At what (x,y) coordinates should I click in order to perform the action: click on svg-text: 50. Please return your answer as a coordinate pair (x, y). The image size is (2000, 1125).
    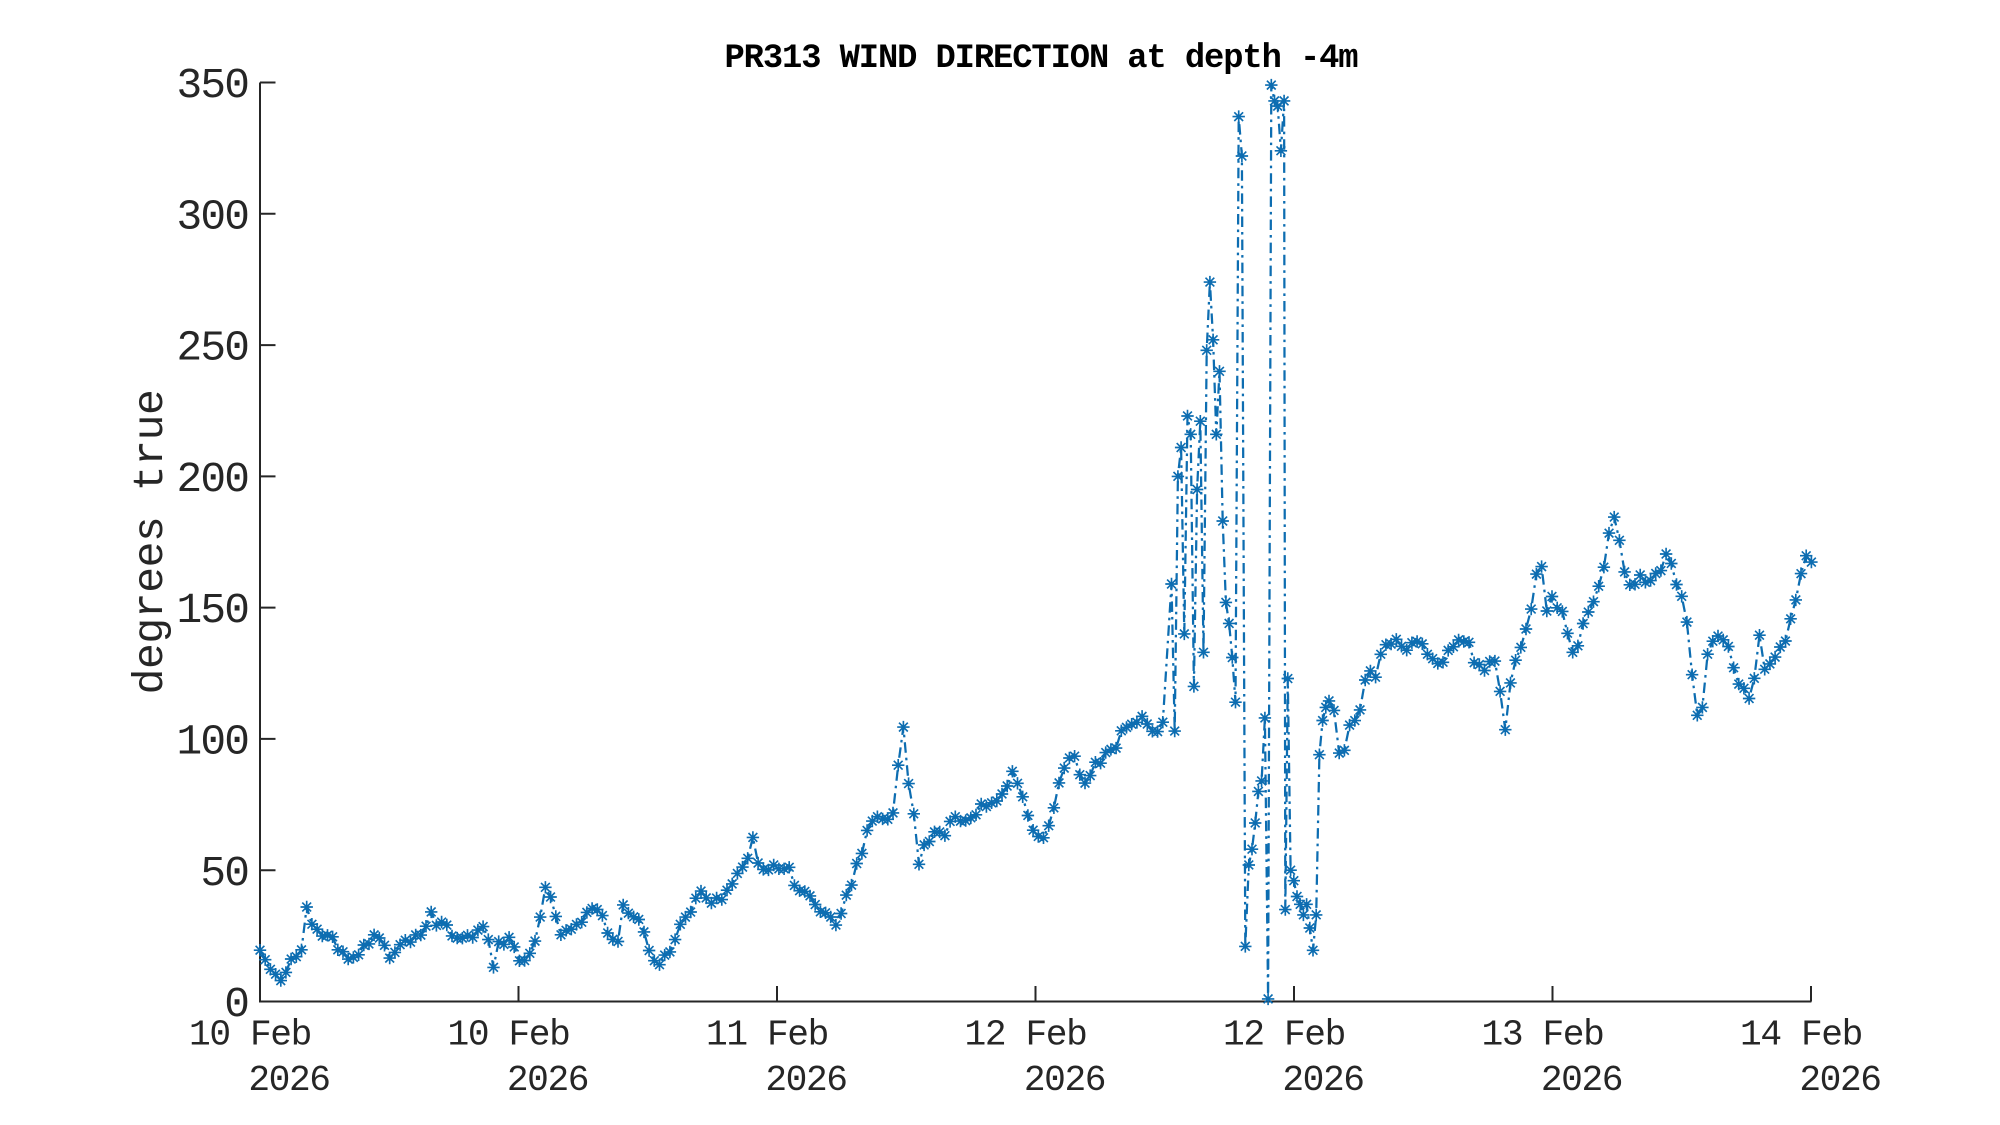
    Looking at the image, I should click on (224, 873).